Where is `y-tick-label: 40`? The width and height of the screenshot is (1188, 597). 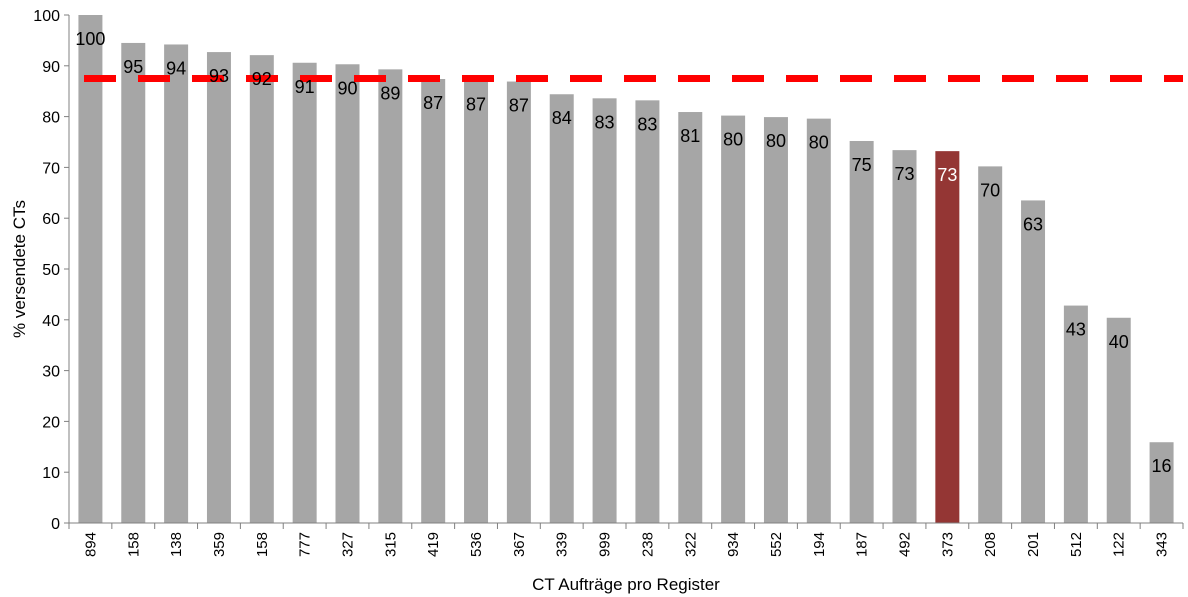 y-tick-label: 40 is located at coordinates (51, 321).